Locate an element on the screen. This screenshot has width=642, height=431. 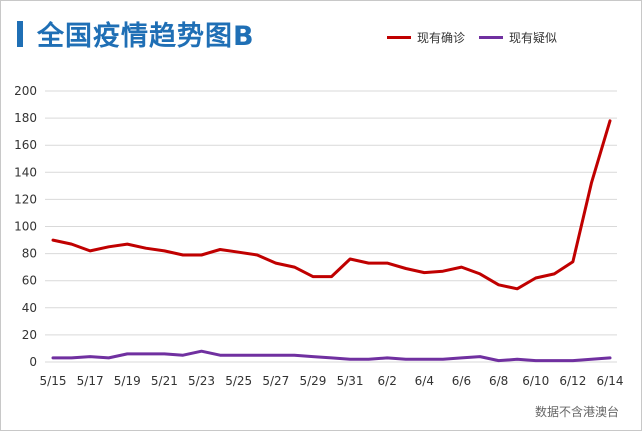
legend-swatch-suspected is located at coordinates (491, 37).